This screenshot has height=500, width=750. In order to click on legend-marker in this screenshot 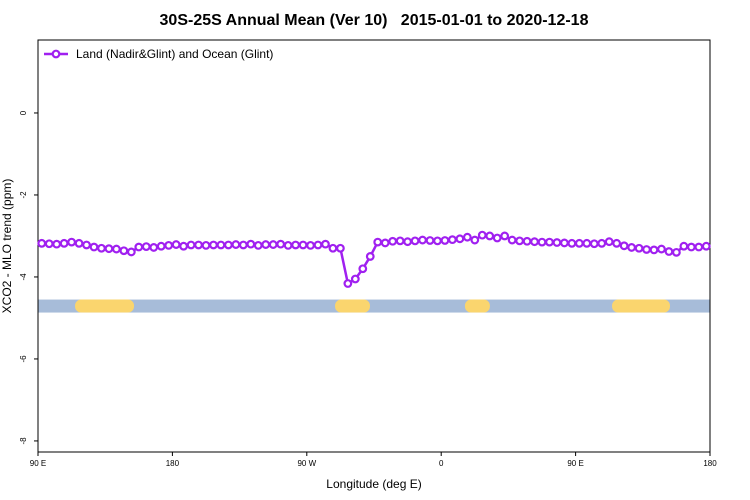, I will do `click(56, 54)`.